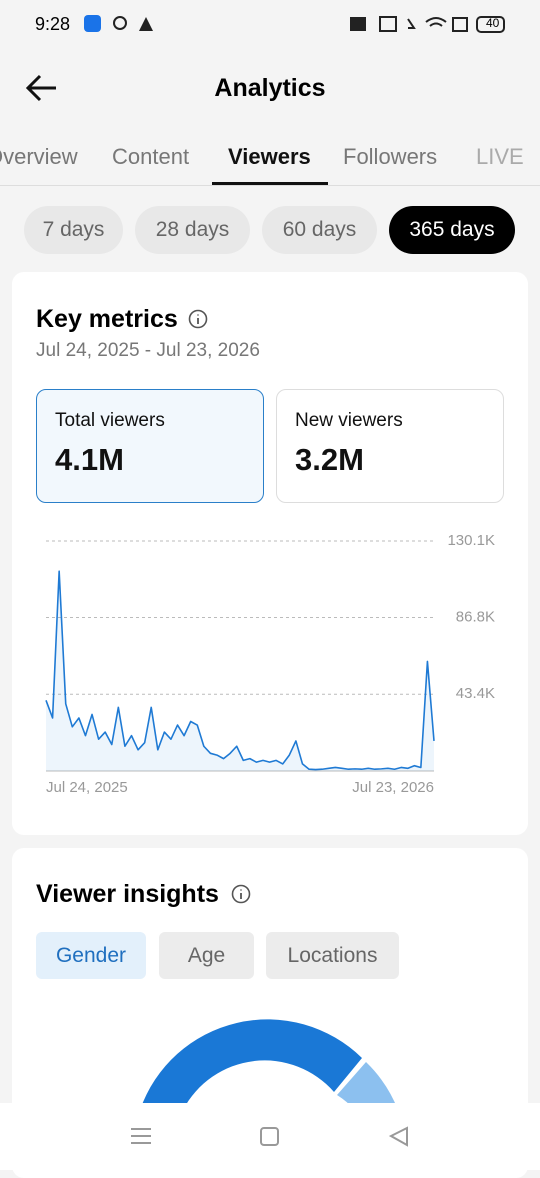  I want to click on tab-indicator, so click(270, 183).